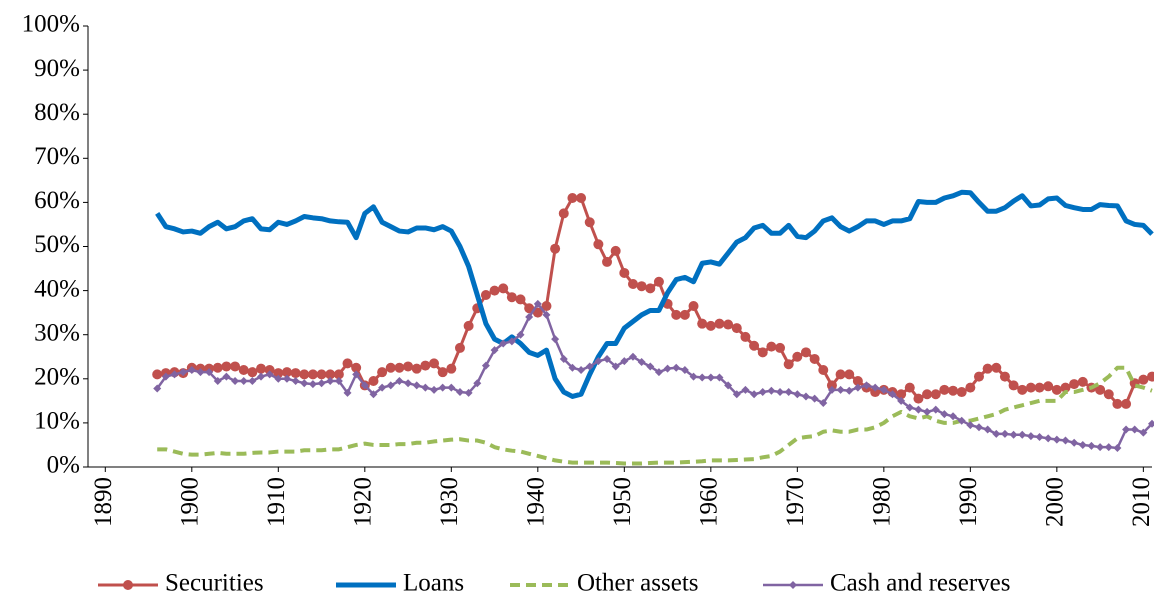 The image size is (1154, 604). What do you see at coordinates (57, 377) in the screenshot?
I see `y-tick-label: 20%` at bounding box center [57, 377].